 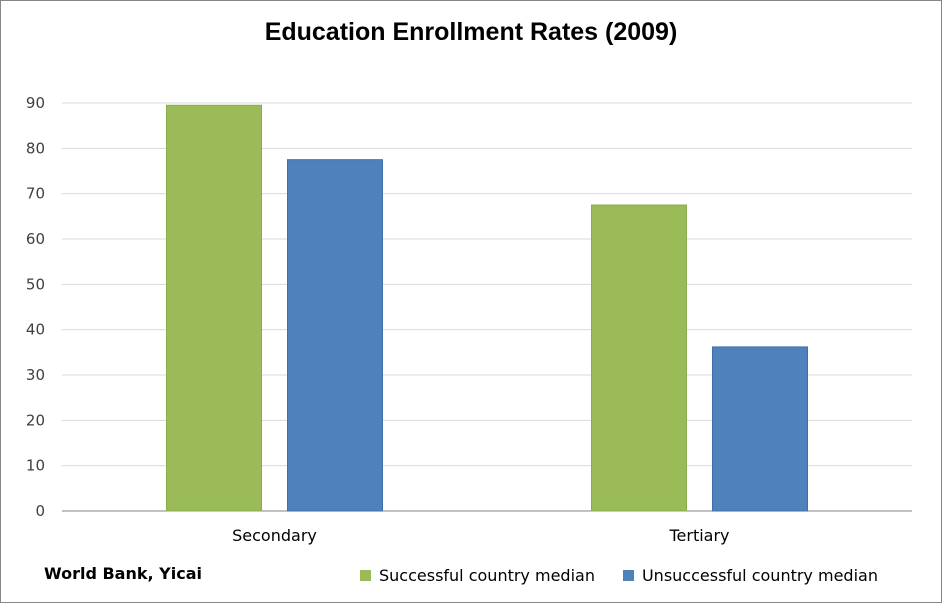 I want to click on y-tick-label: 0, so click(x=40, y=511).